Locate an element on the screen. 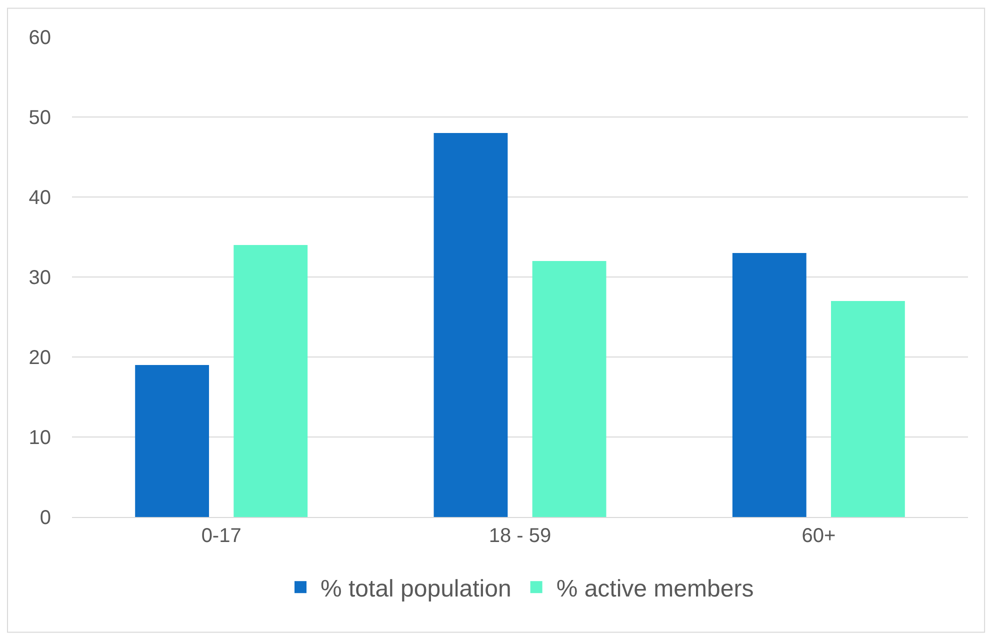 The image size is (987, 643). y-tick-label: 30 is located at coordinates (39, 278).